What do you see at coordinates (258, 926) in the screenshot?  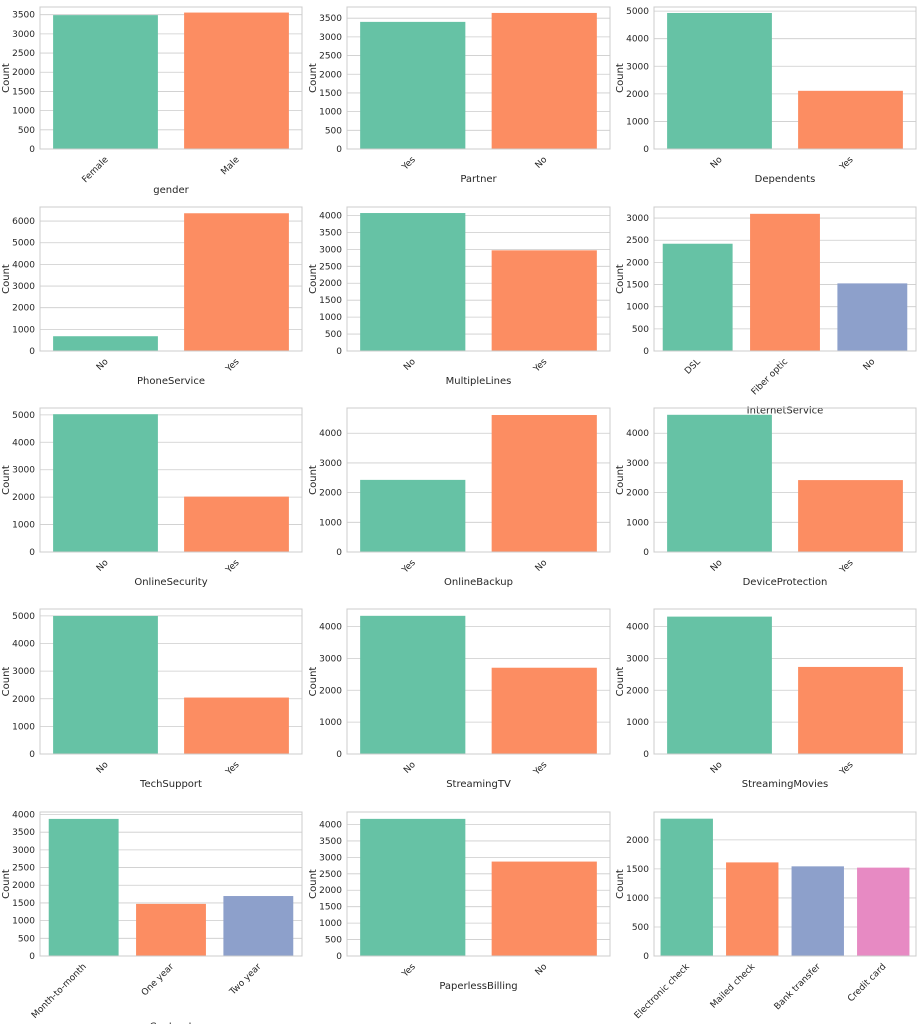 I see `bar-two-year` at bounding box center [258, 926].